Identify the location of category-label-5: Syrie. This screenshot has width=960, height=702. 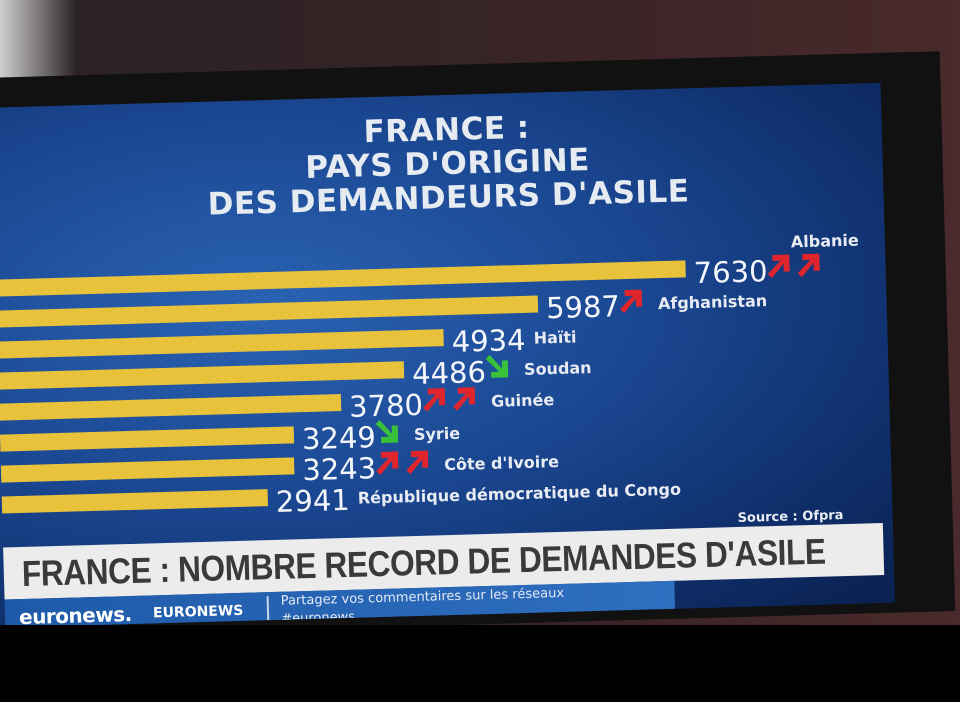
(437, 434).